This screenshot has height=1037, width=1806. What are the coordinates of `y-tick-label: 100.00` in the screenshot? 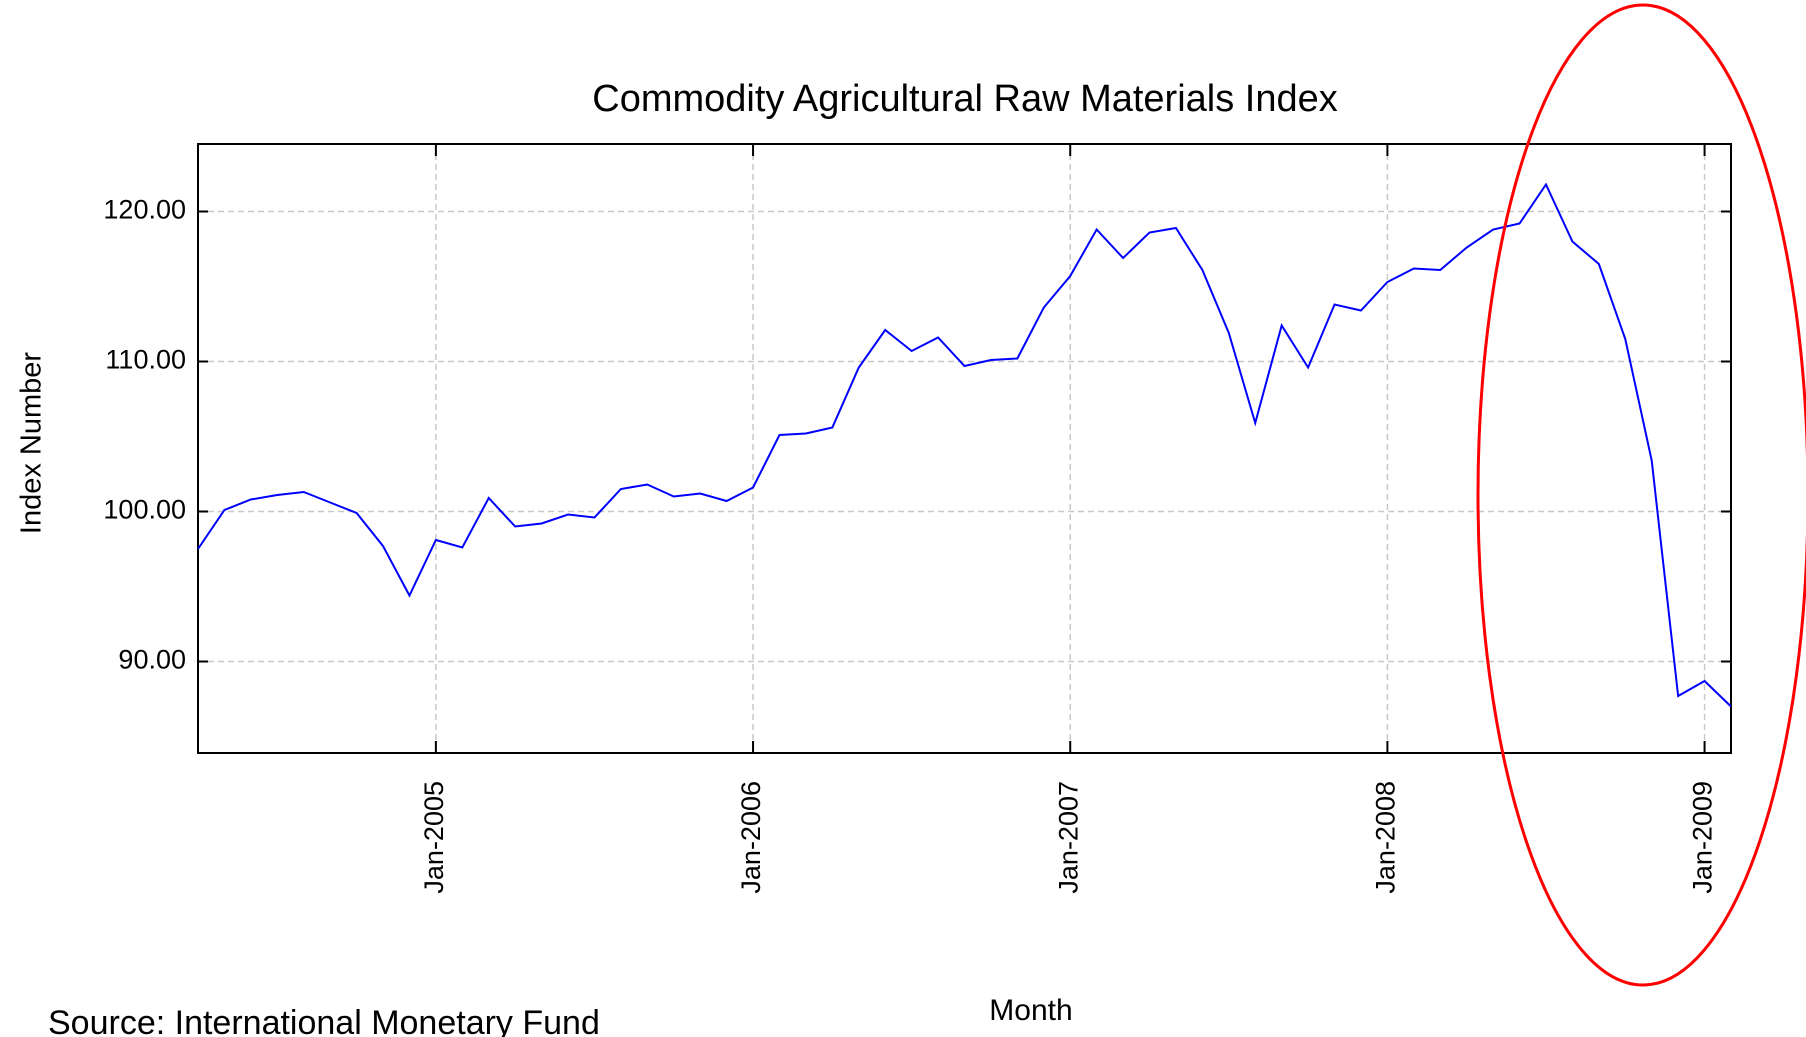 It's located at (144, 510).